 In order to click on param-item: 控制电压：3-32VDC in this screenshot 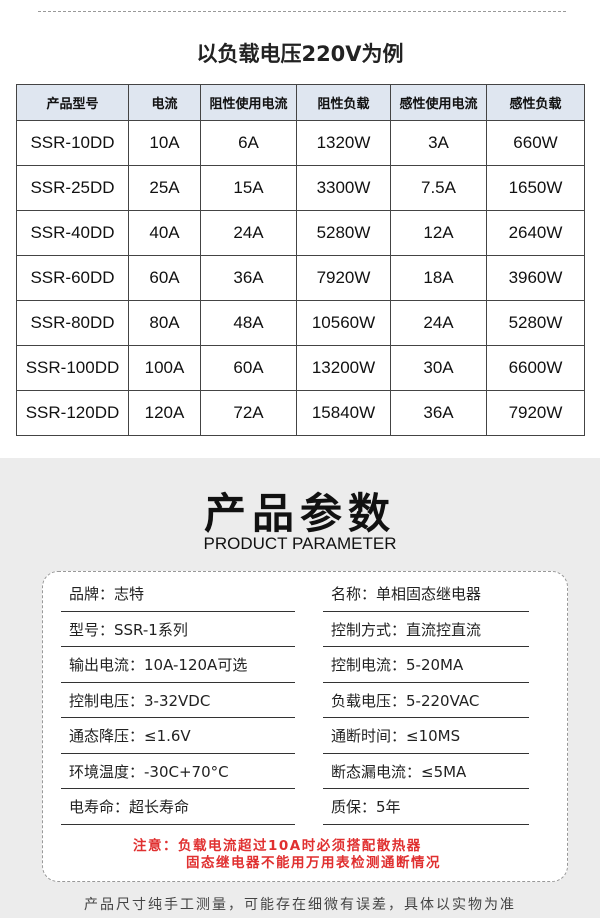, I will do `click(178, 700)`.